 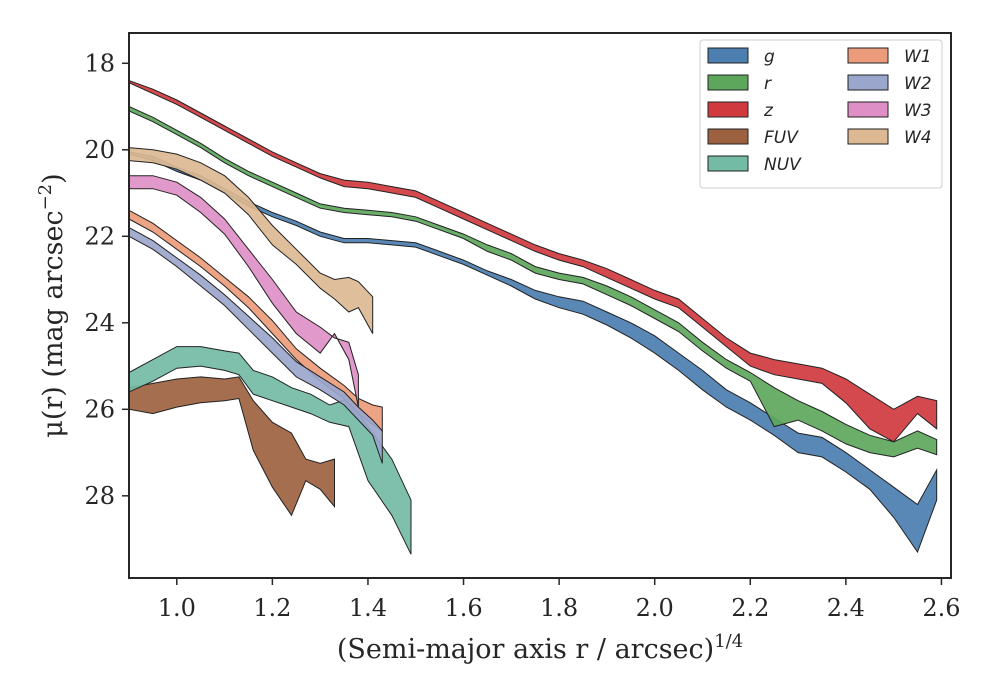 I want to click on legend-label-w2: W2, so click(x=918, y=84).